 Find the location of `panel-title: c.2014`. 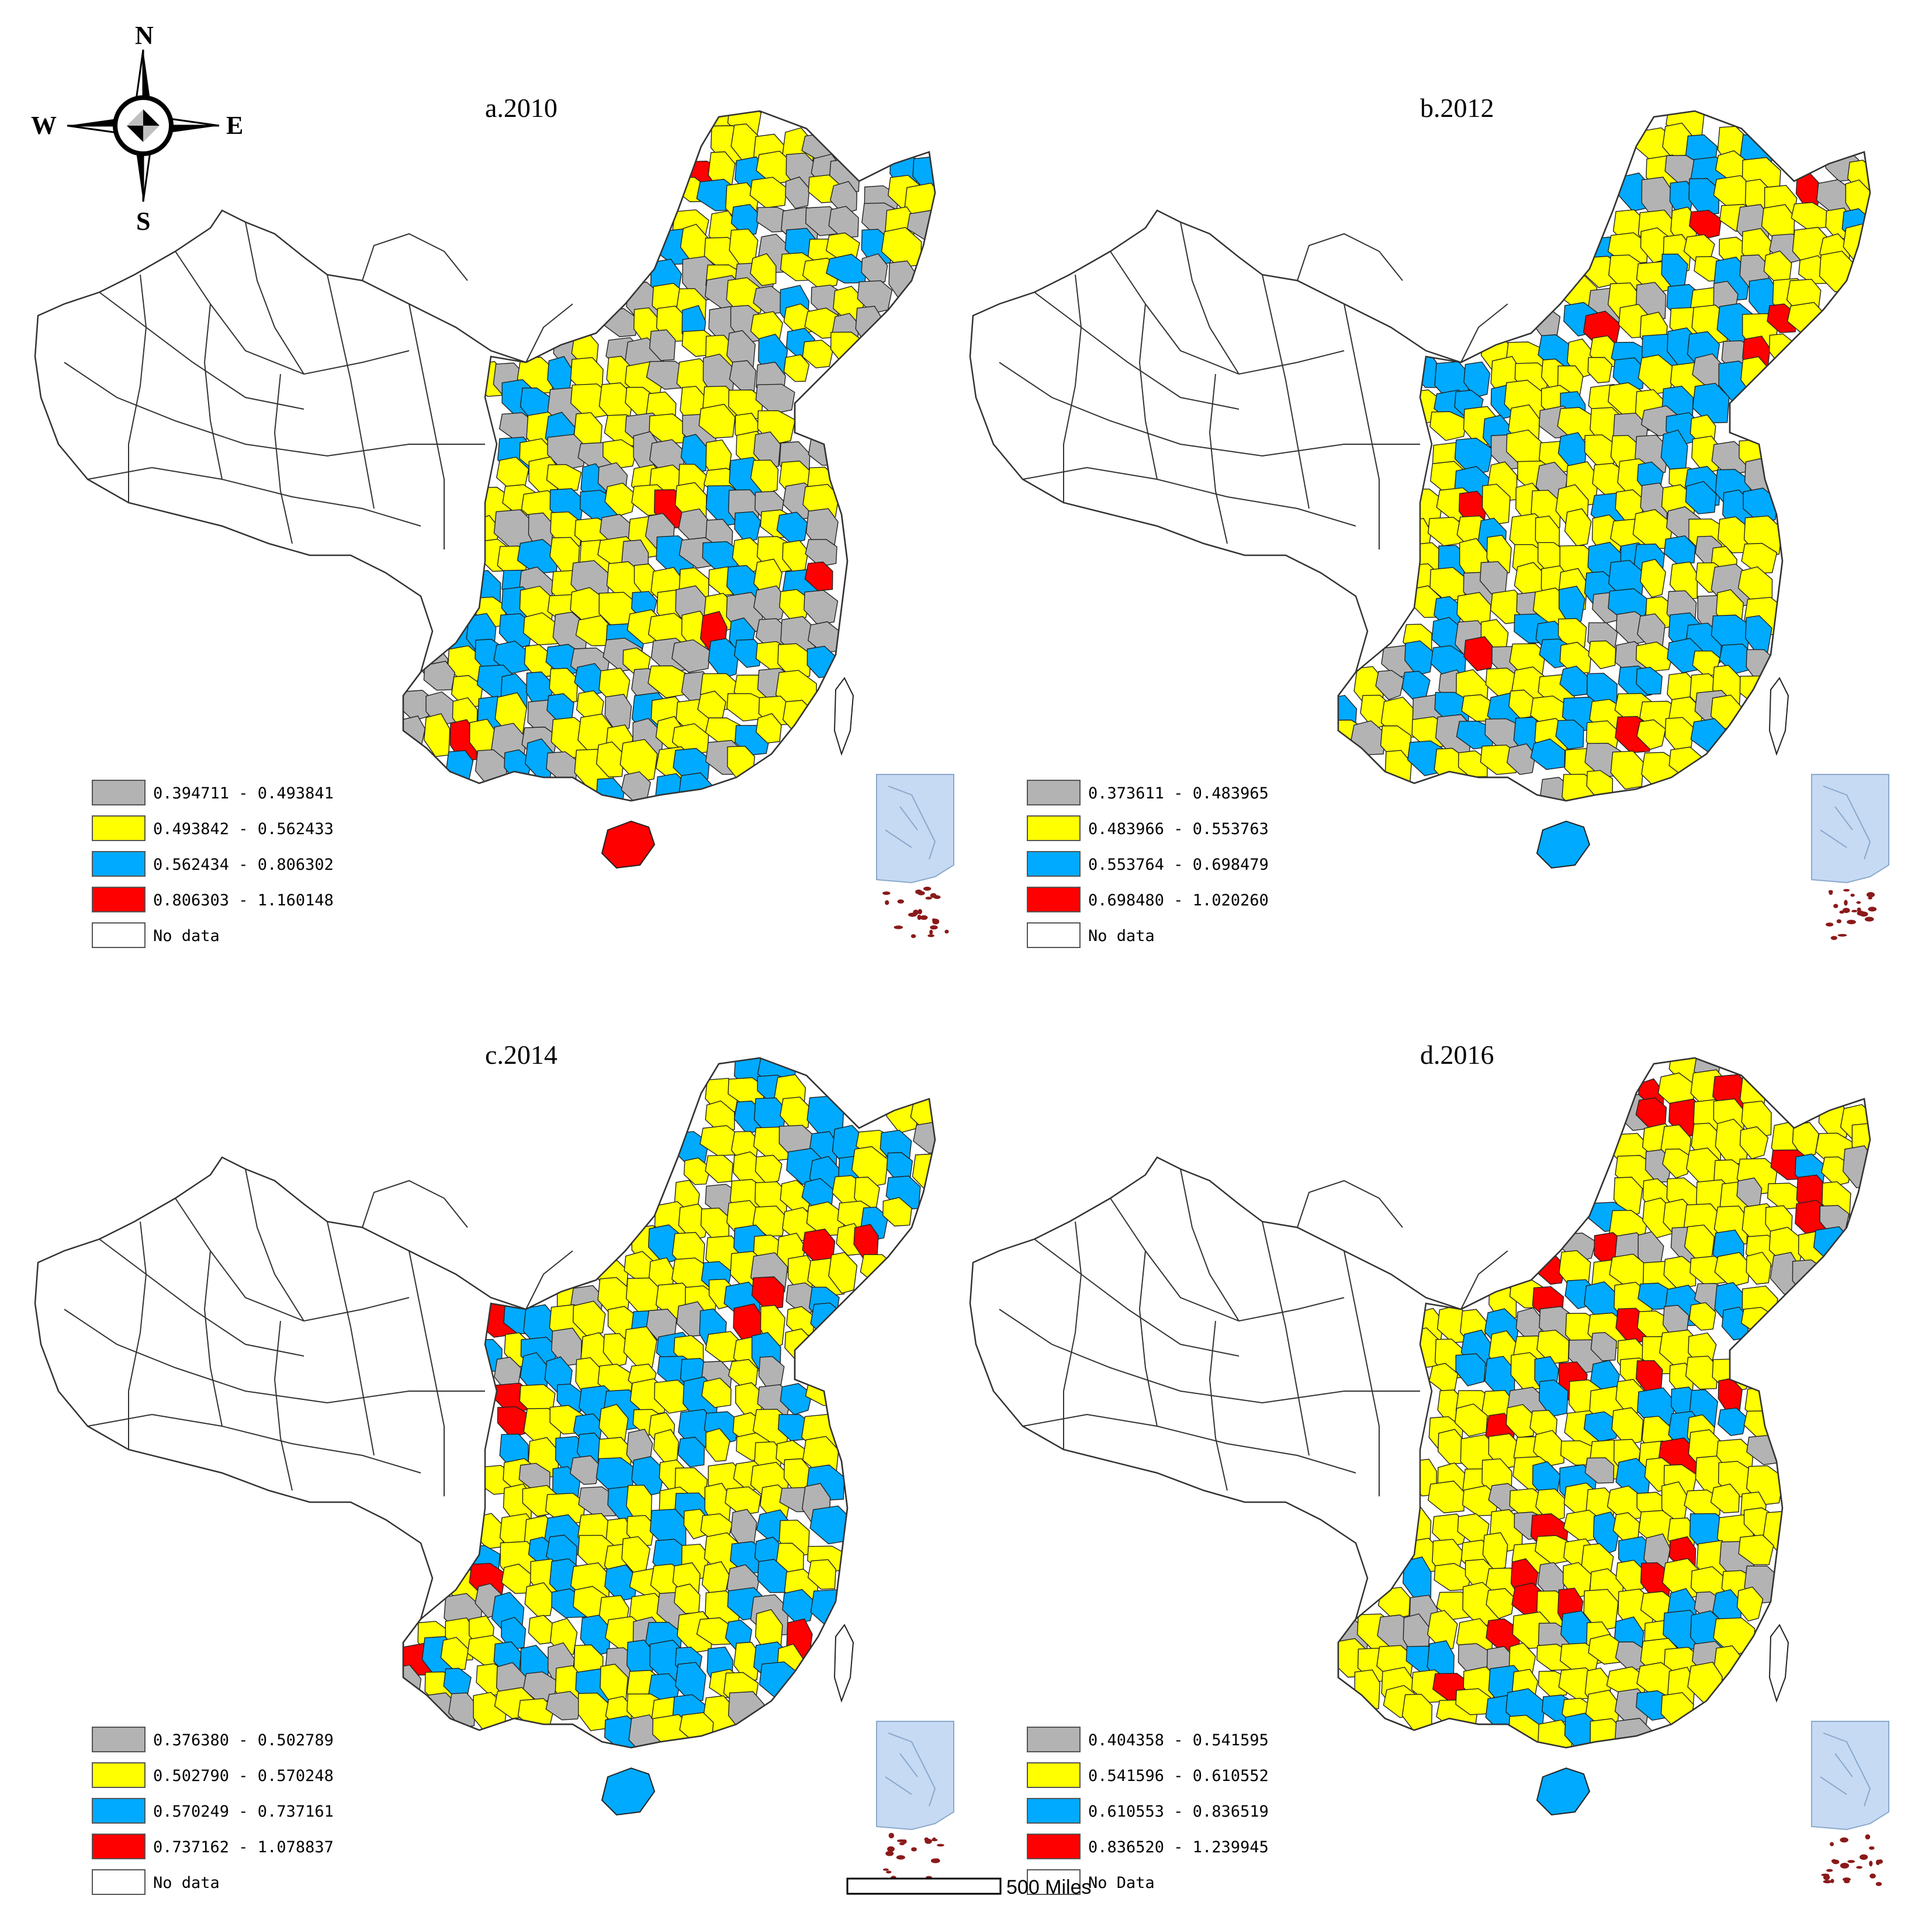

panel-title: c.2014 is located at coordinates (521, 1055).